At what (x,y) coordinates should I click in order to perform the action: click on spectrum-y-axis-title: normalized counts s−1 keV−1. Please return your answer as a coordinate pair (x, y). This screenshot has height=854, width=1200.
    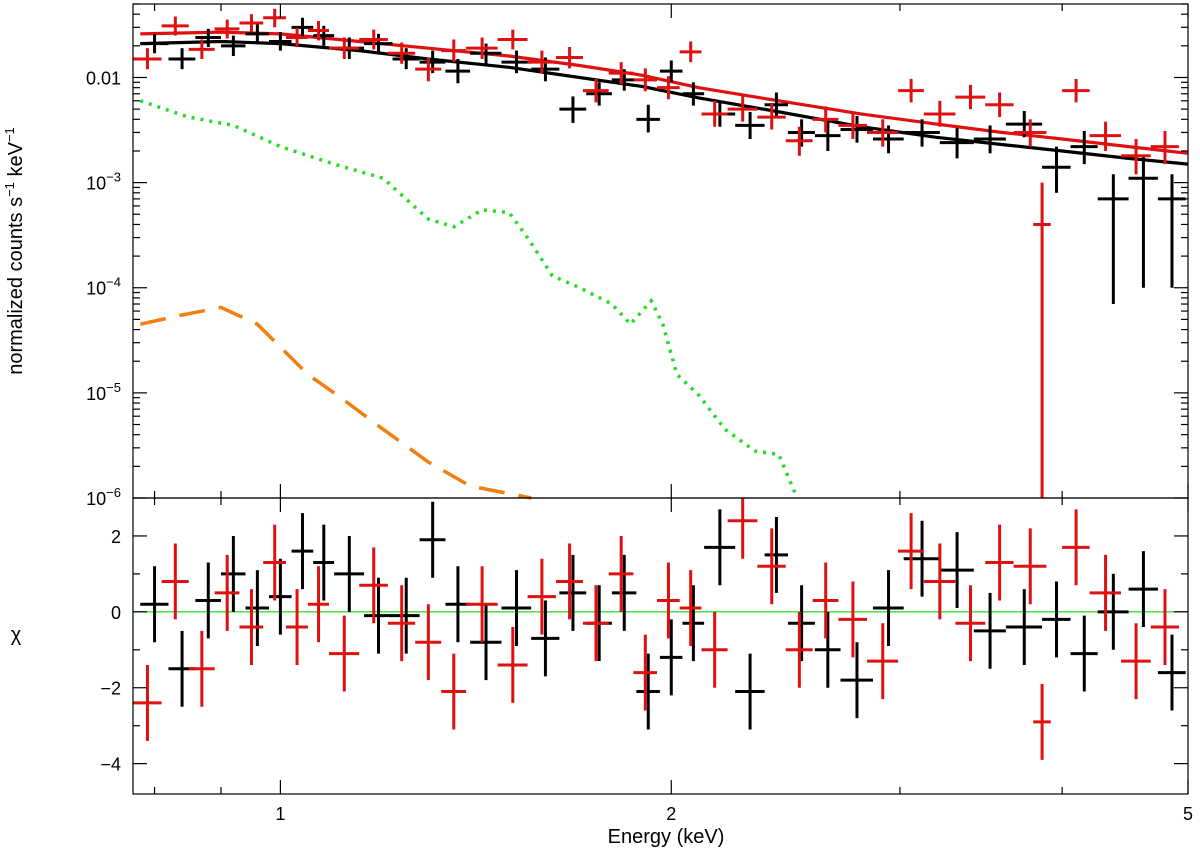
    Looking at the image, I should click on (14, 251).